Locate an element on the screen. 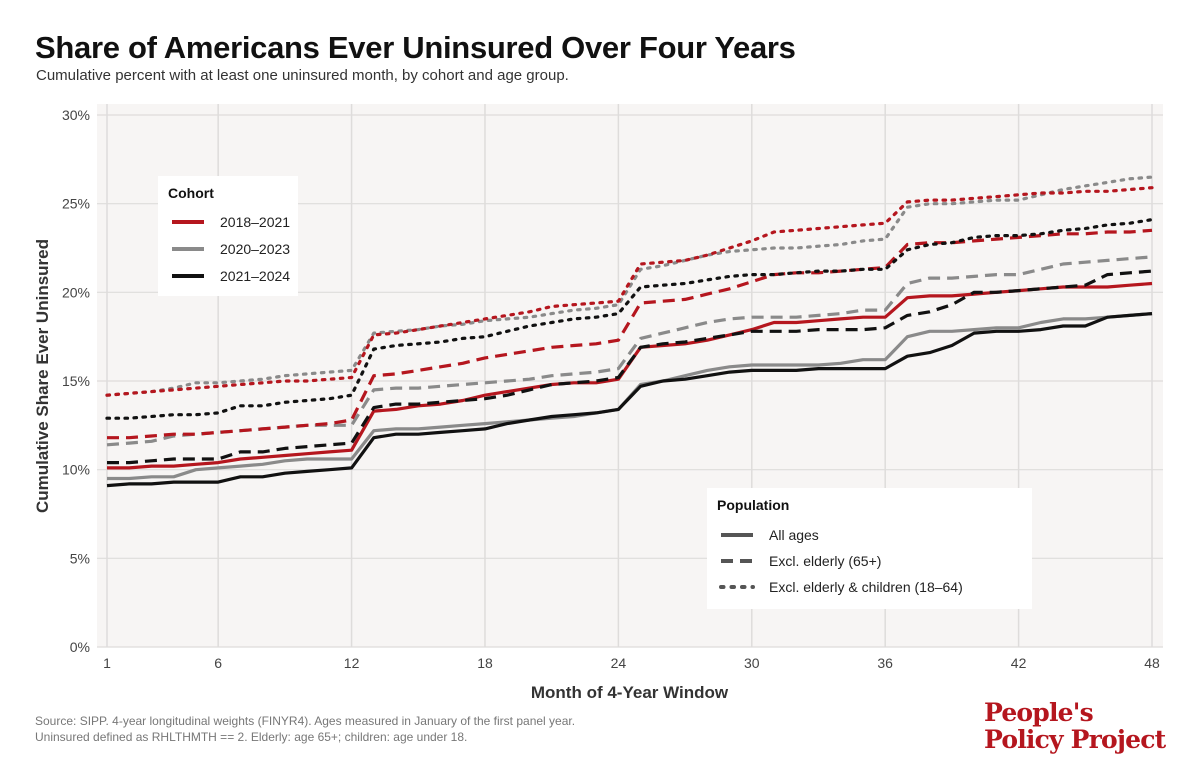 The height and width of the screenshot is (764, 1200). x-tick-label: 42 is located at coordinates (1019, 663).